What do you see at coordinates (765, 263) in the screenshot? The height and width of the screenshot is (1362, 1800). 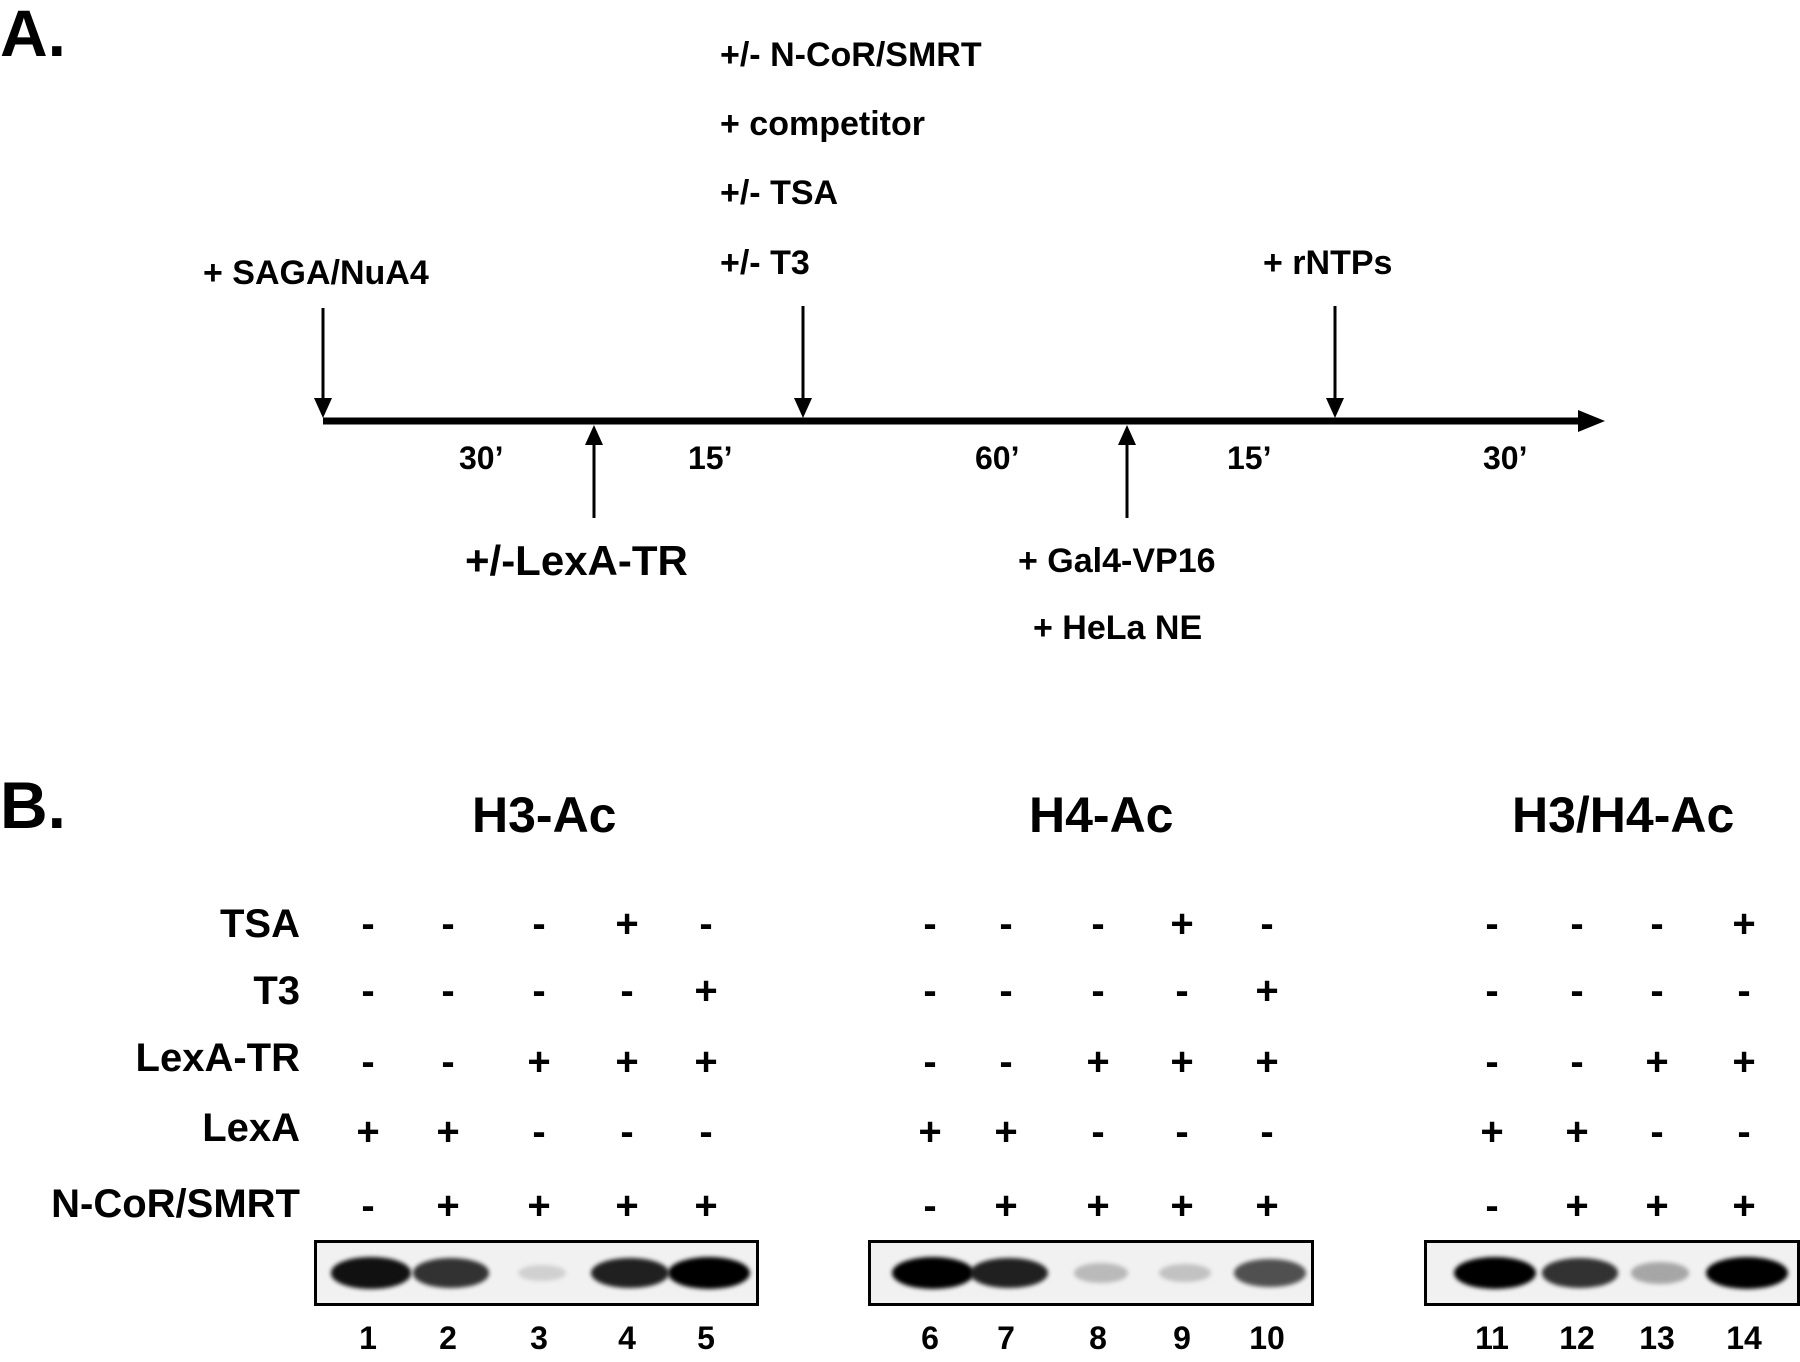 I see `step-t3: +/- T3` at bounding box center [765, 263].